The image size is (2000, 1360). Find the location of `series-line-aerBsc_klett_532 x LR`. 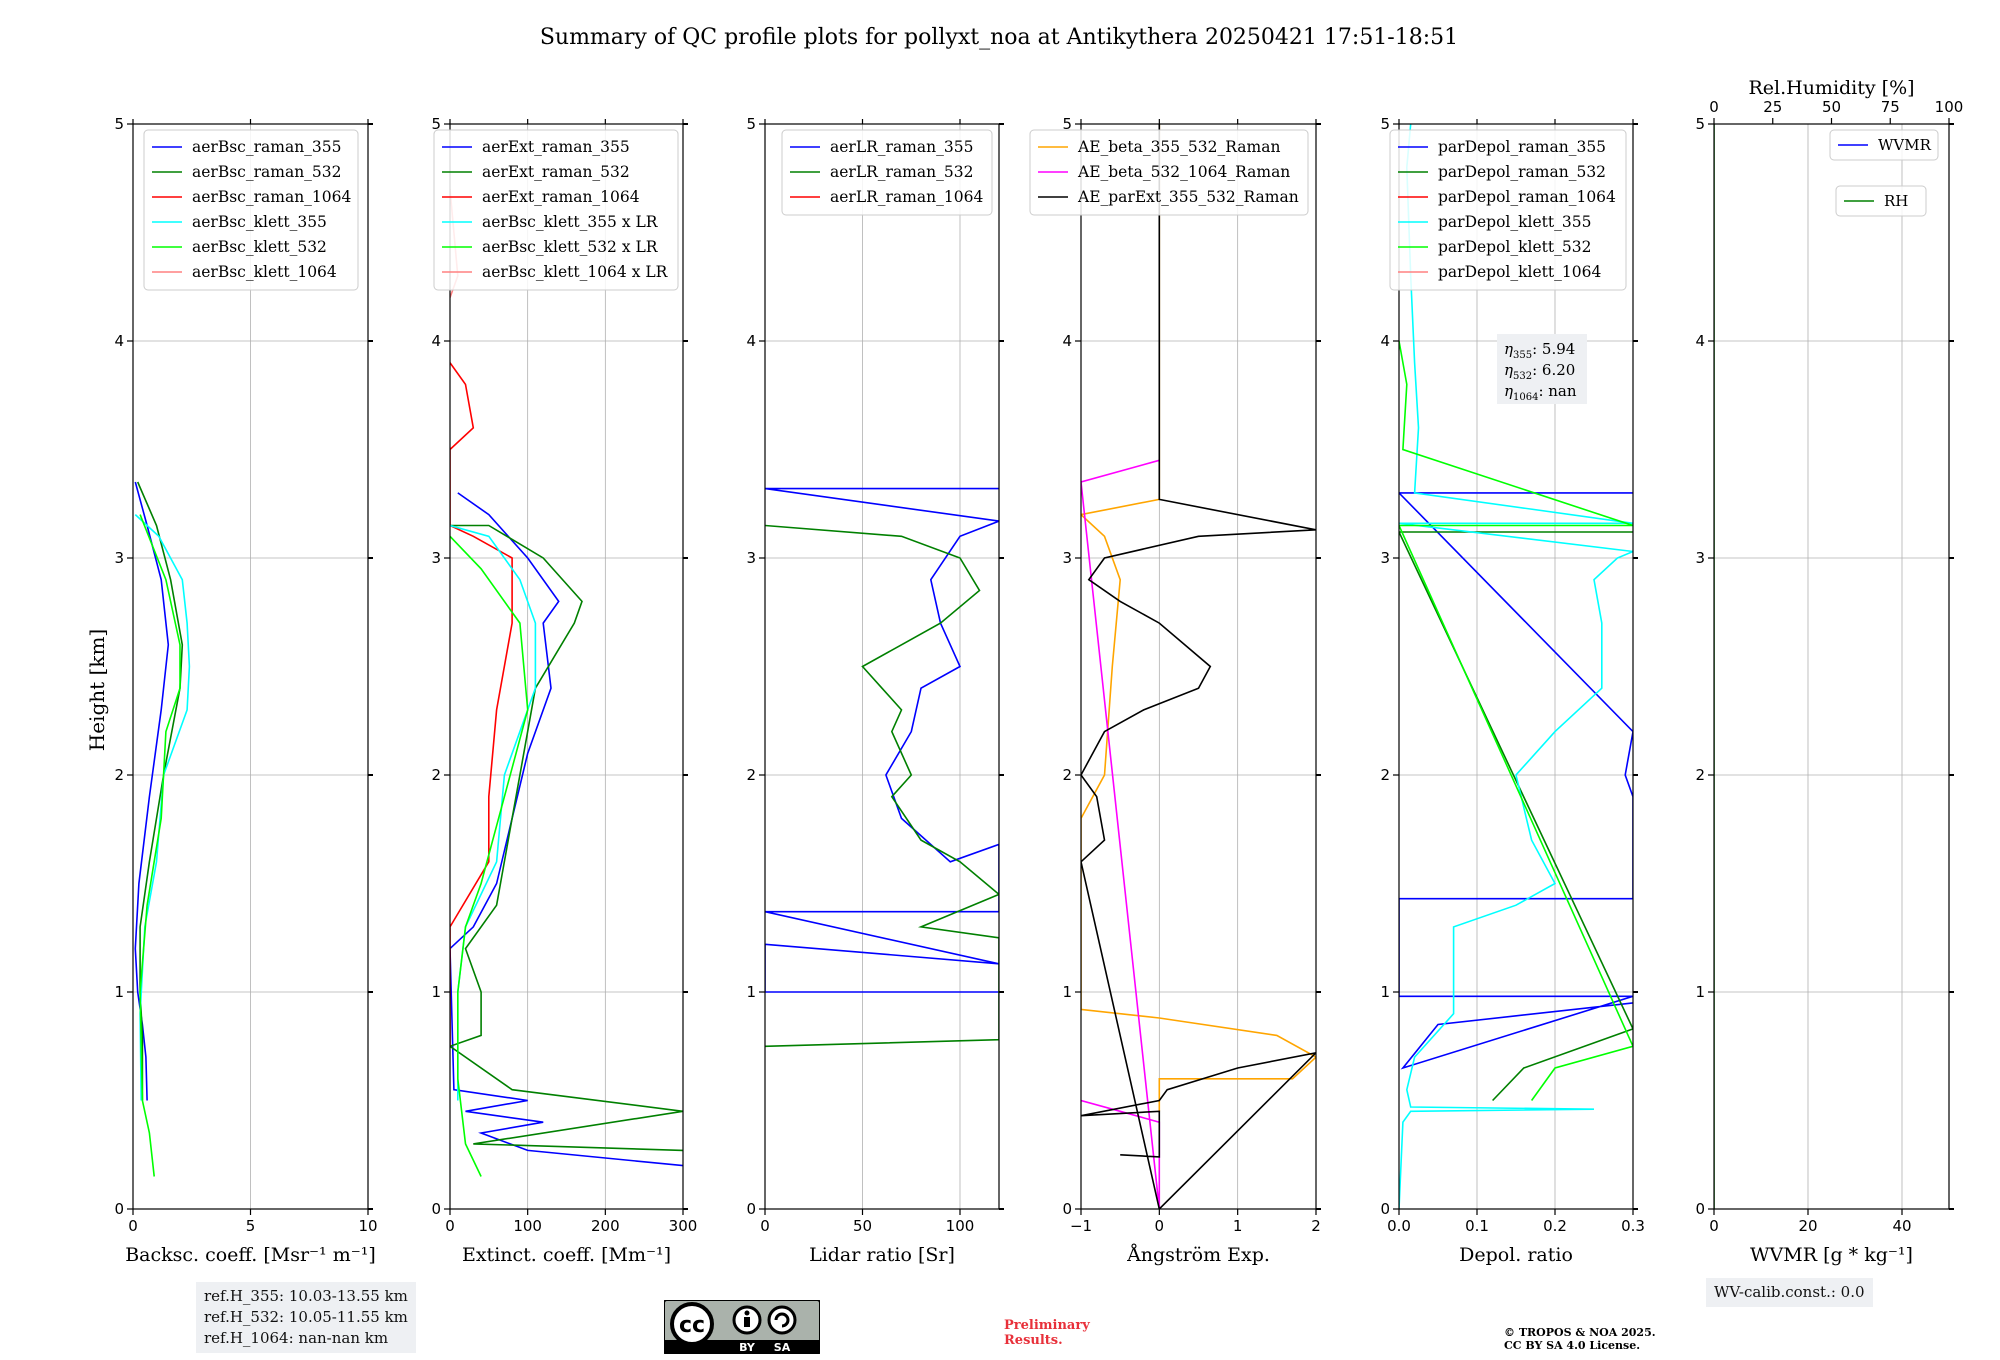

series-line-aerBsc_klett_532 x LR is located at coordinates (489, 856).